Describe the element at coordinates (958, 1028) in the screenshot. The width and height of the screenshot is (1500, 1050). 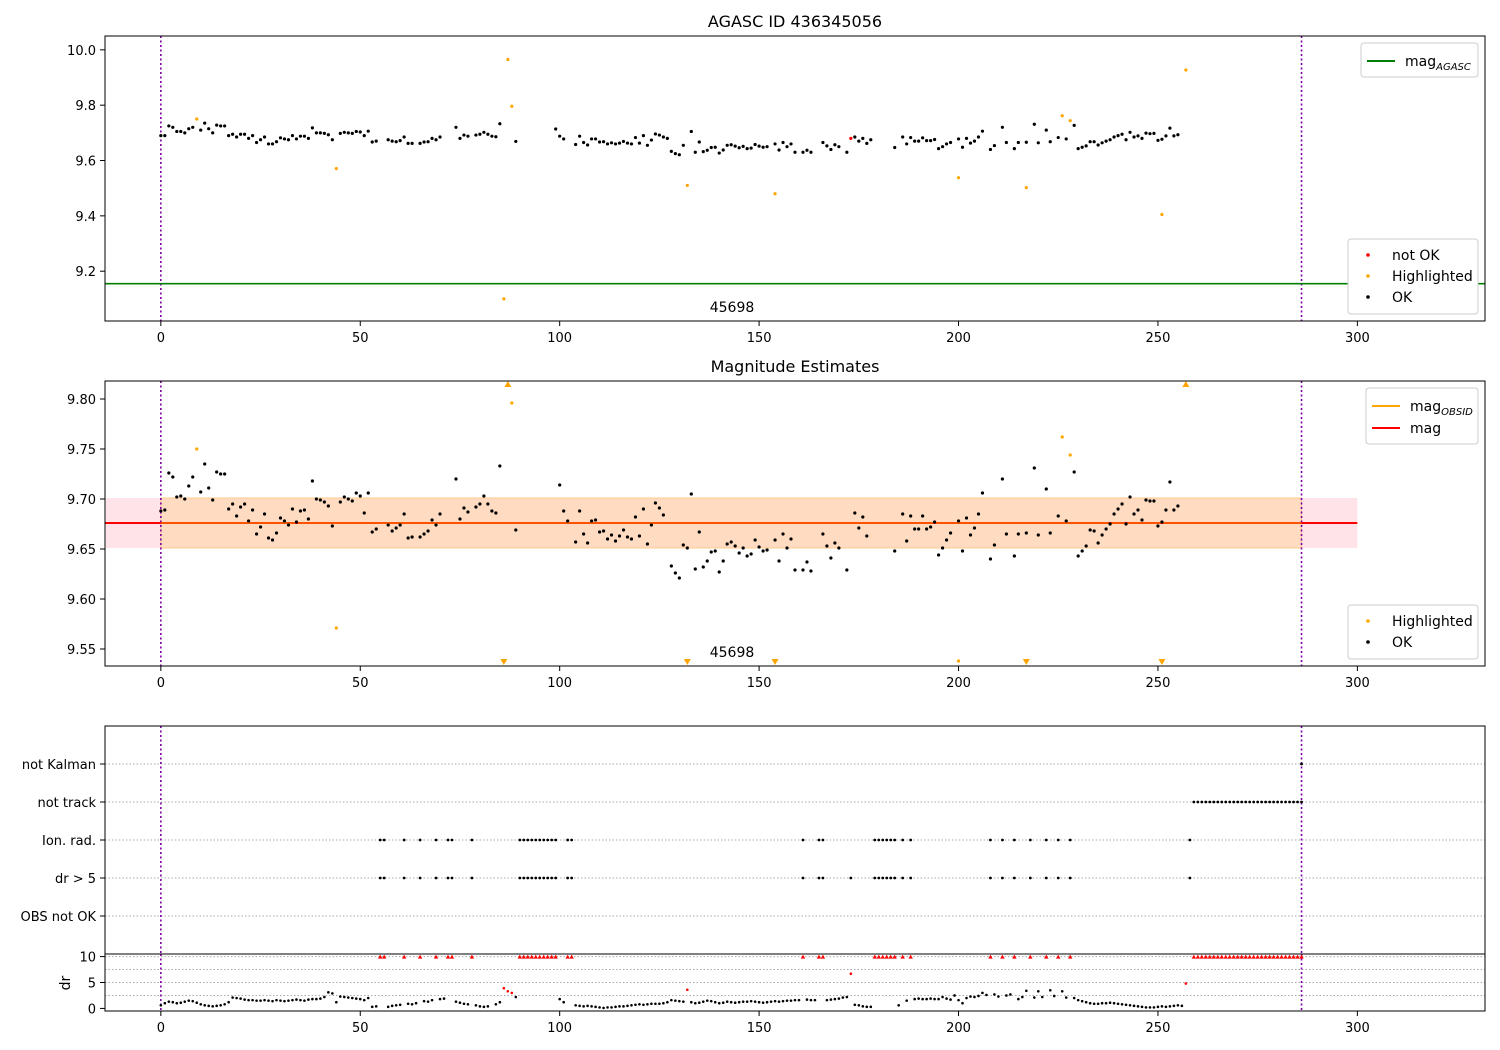
I see `panel4-xtick-label-4: 200` at that location.